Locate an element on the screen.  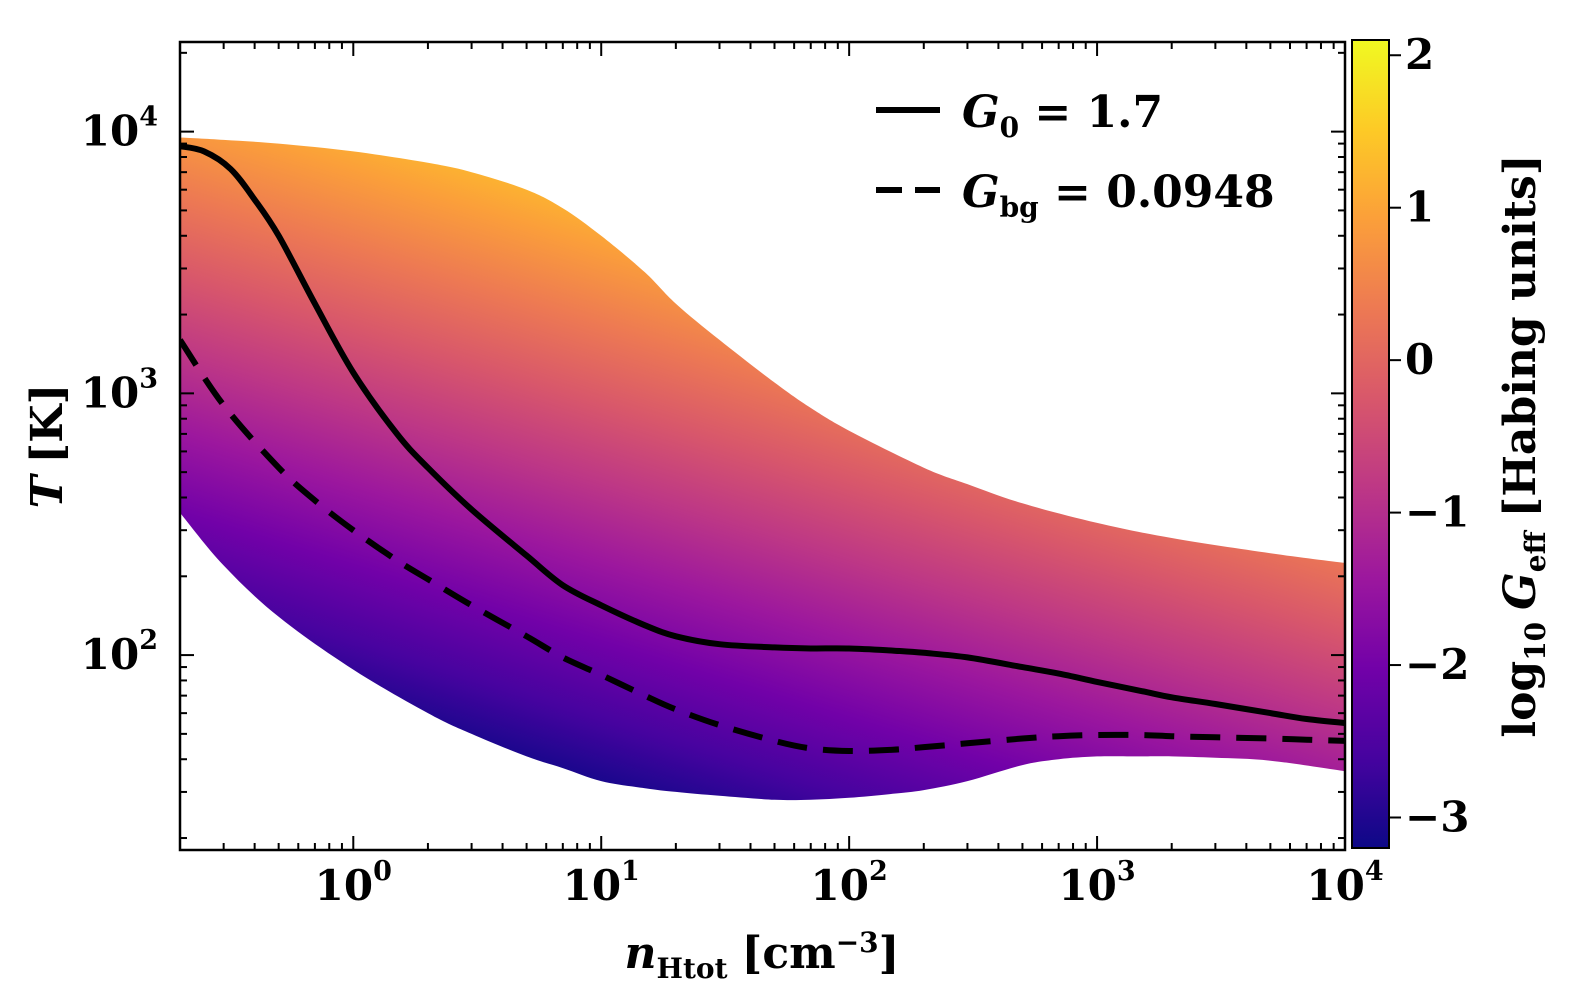
x-axis-unit: [cm is located at coordinates (789, 953).